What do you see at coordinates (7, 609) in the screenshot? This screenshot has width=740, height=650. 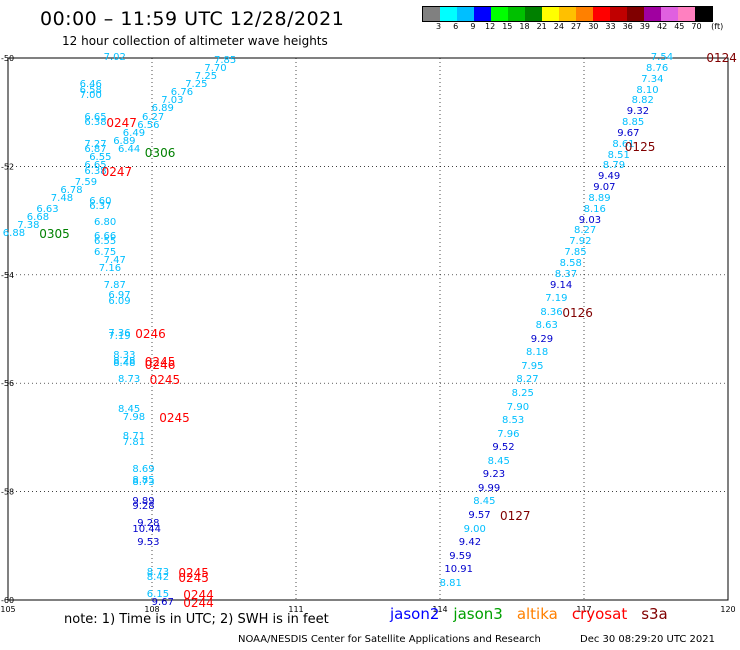 I see `longitude-tick-label: 105` at bounding box center [7, 609].